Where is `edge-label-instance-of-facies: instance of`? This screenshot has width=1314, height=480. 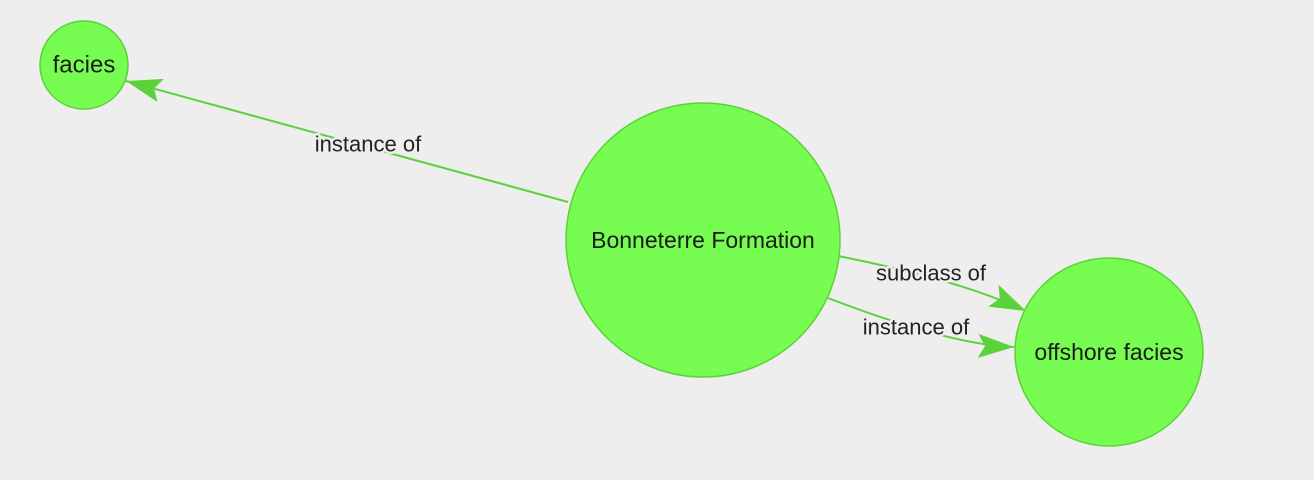 edge-label-instance-of-facies: instance of is located at coordinates (368, 144).